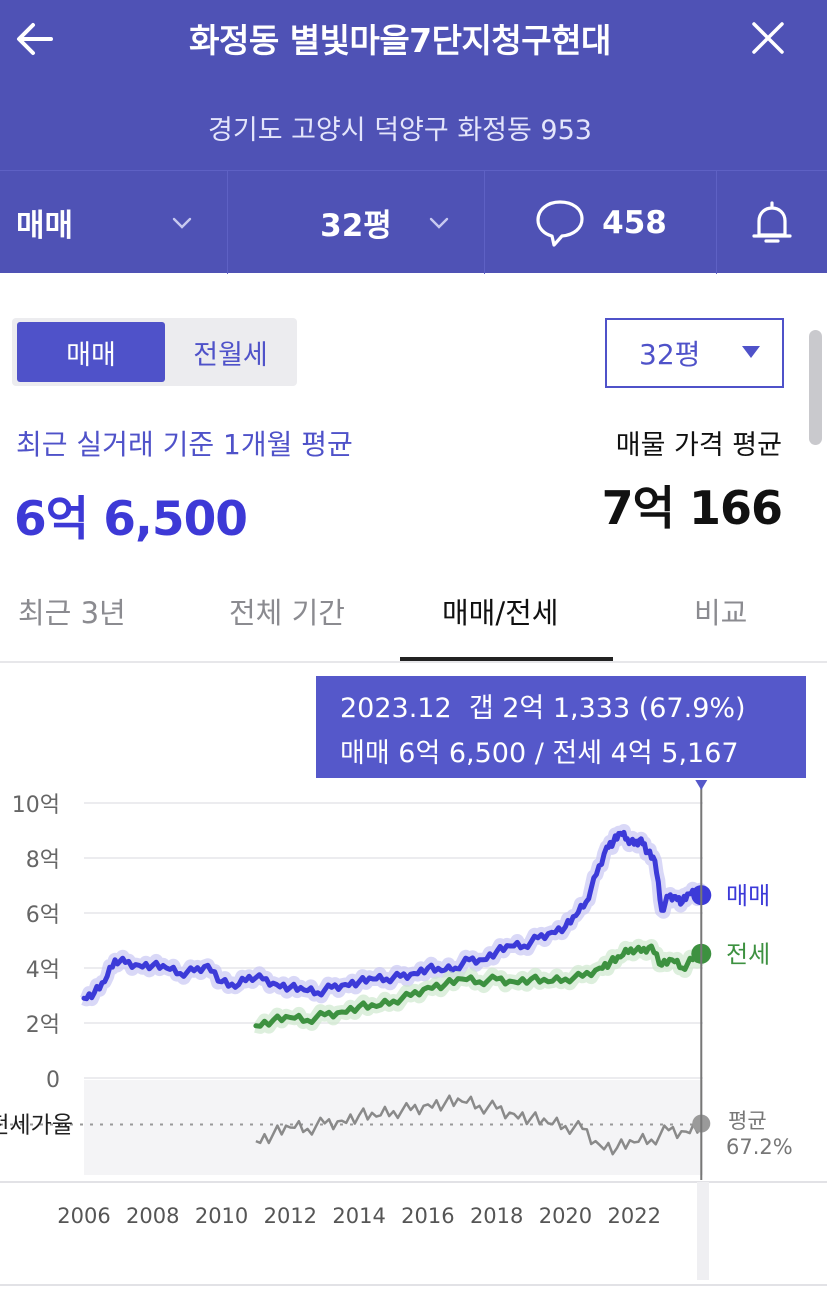 The height and width of the screenshot is (1293, 827). What do you see at coordinates (43, 1025) in the screenshot?
I see `y-tick-label: 2억` at bounding box center [43, 1025].